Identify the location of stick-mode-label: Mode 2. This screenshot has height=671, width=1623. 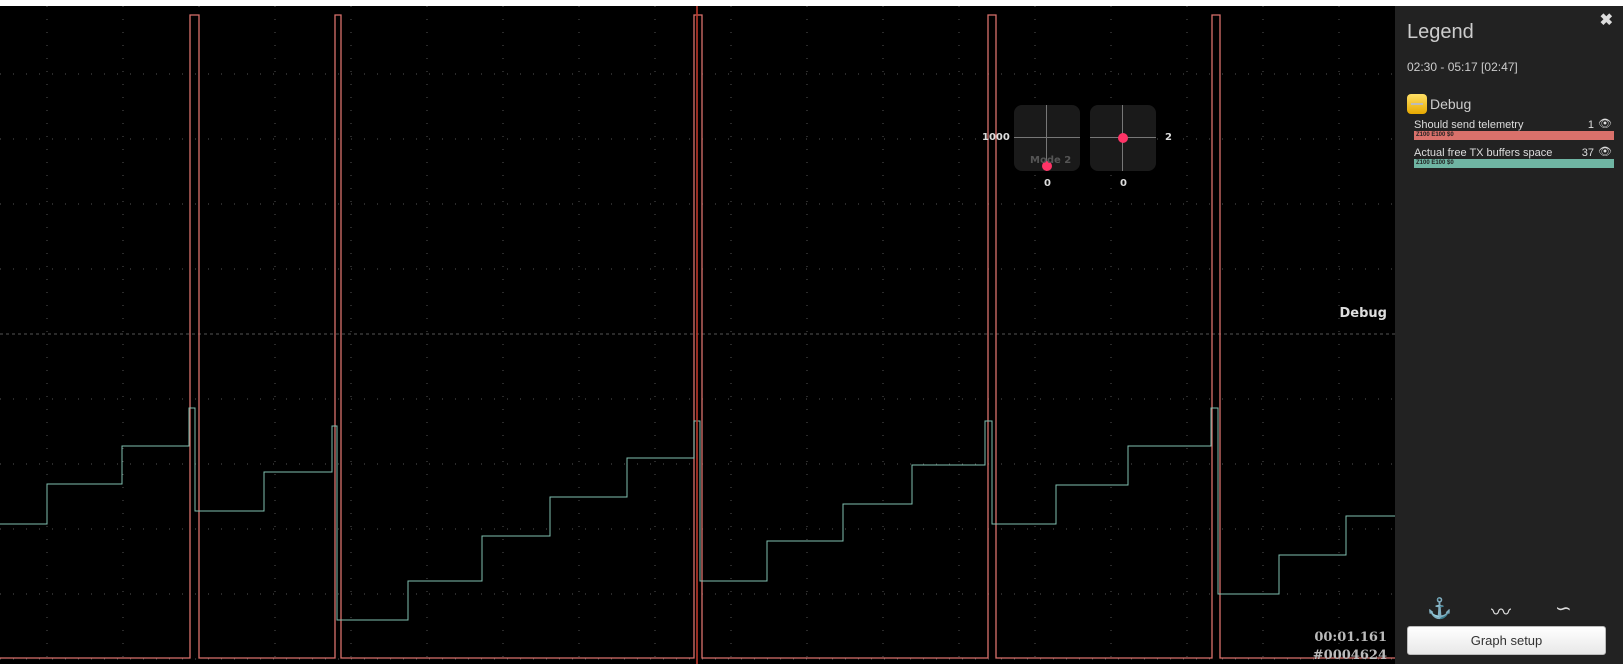
(1051, 160).